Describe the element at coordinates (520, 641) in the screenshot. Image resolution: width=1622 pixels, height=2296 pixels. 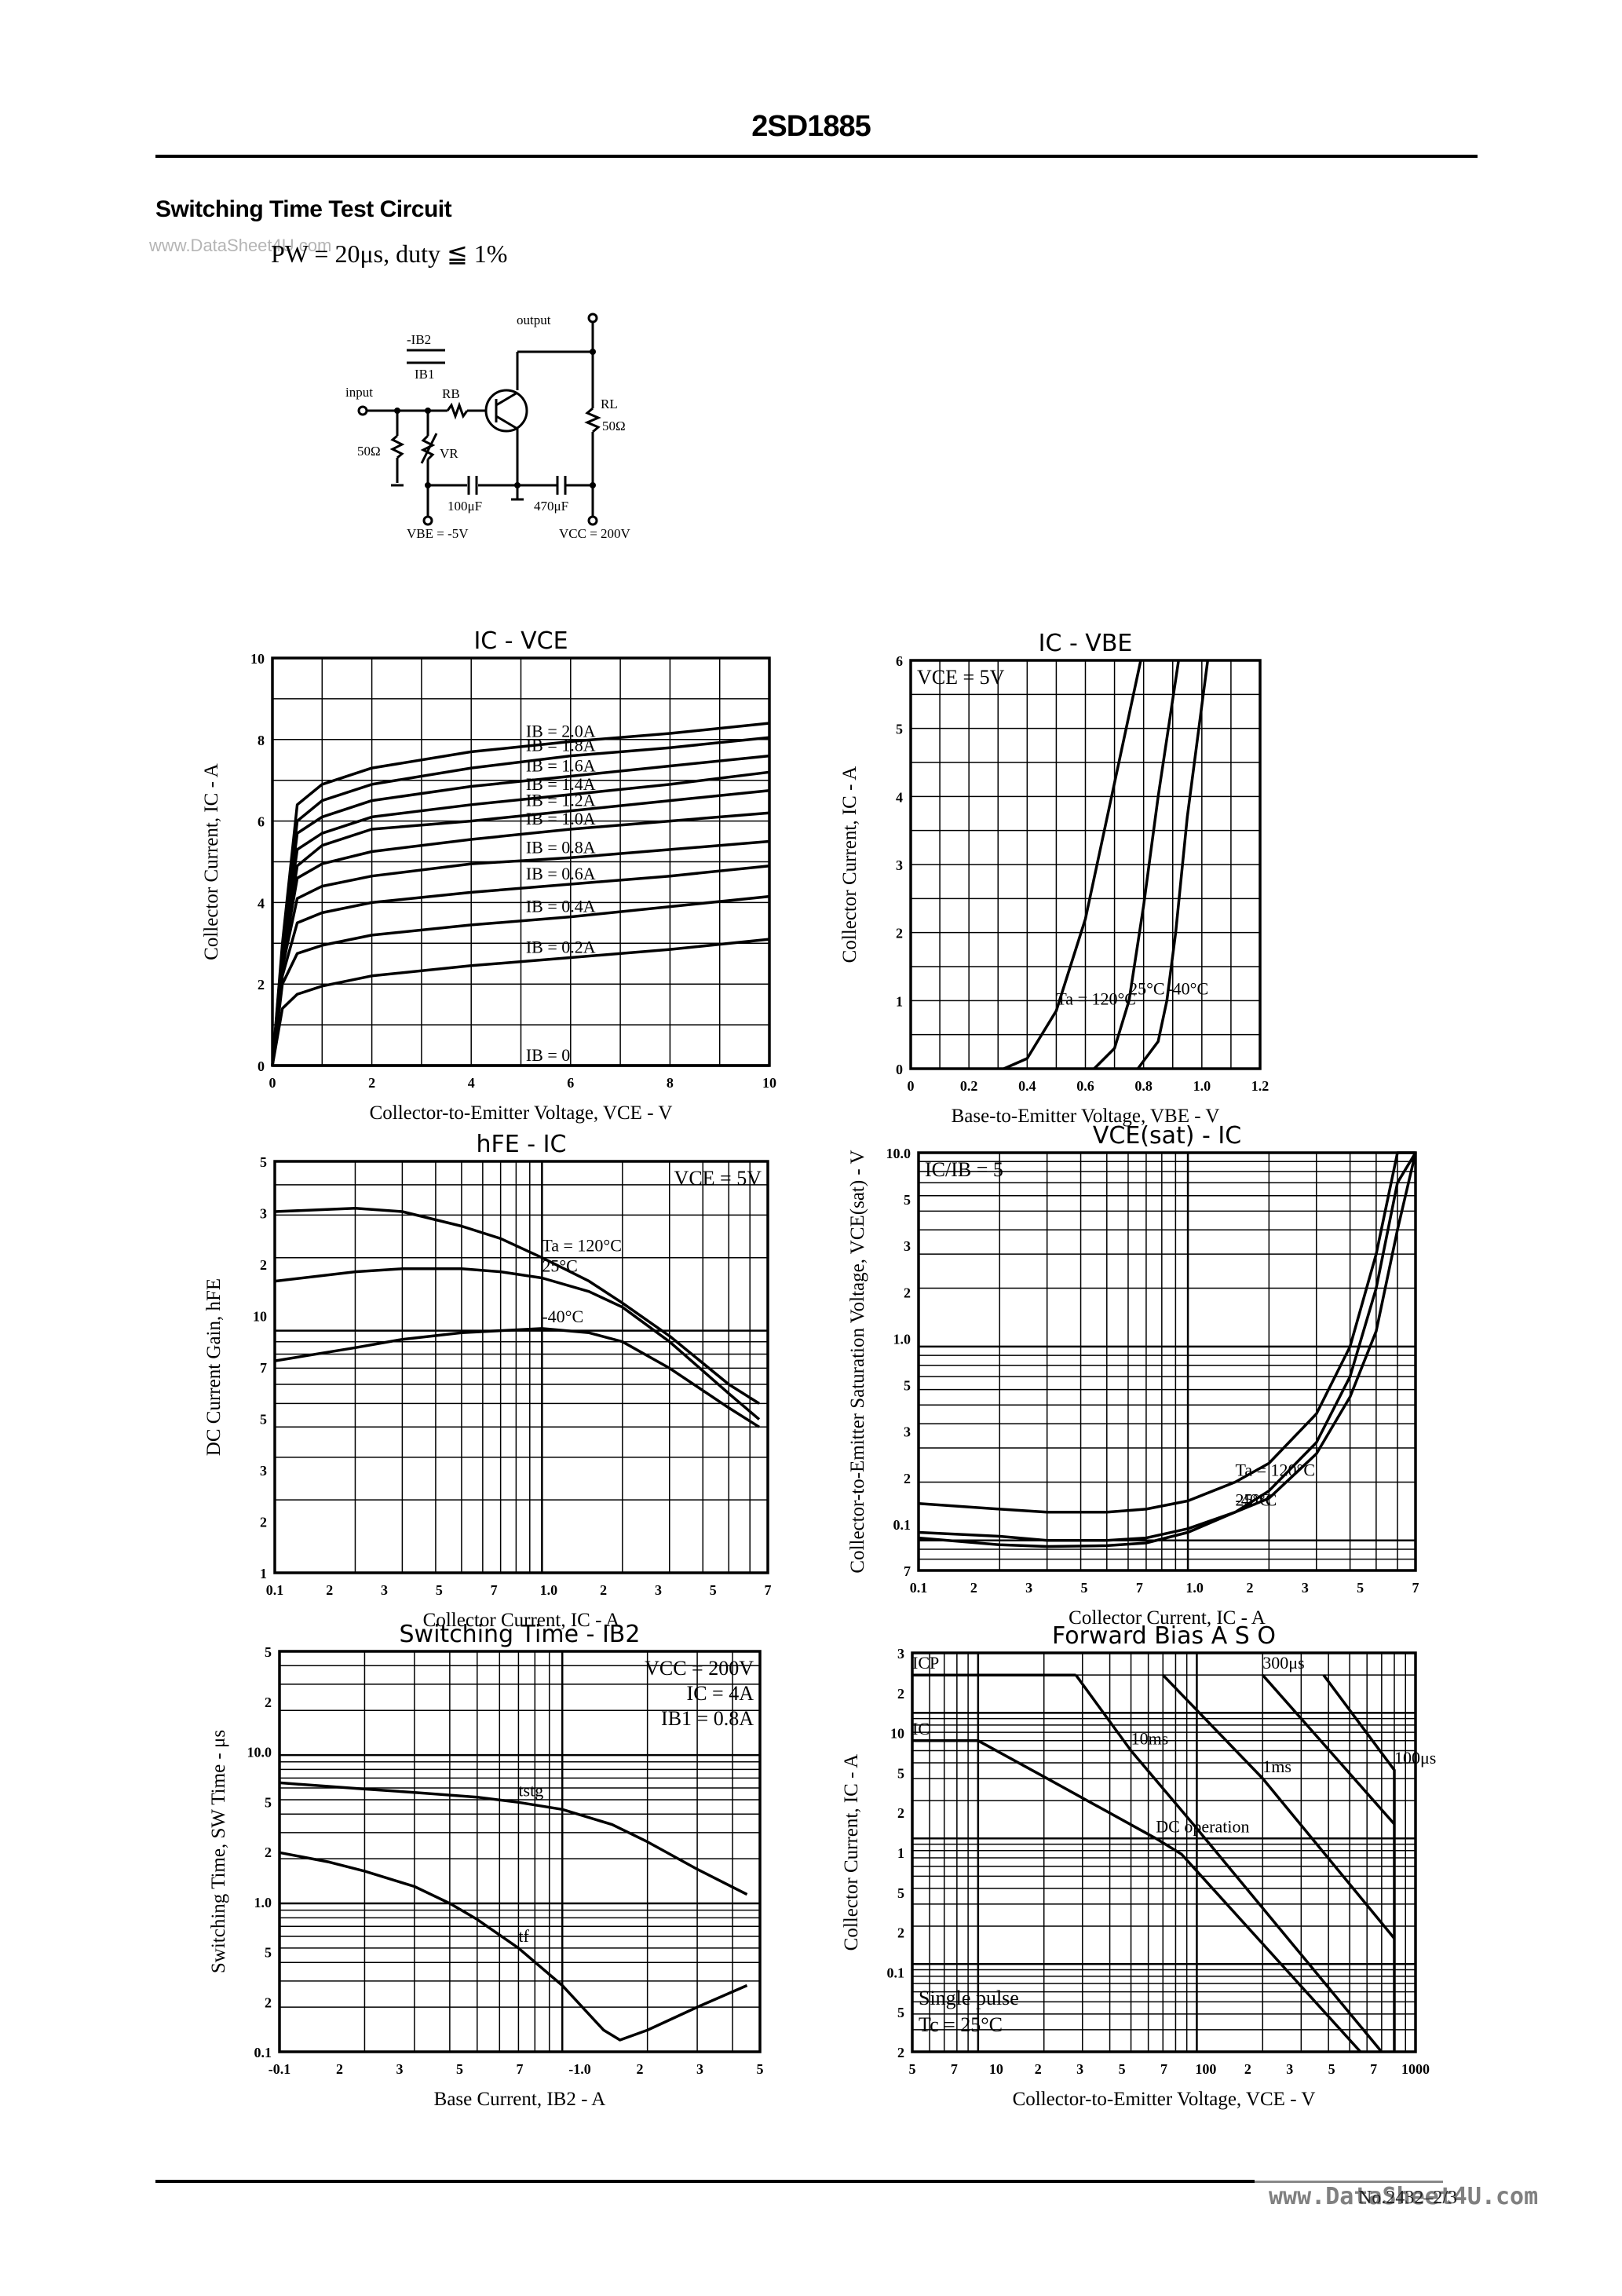
I see `chart-title: IC - VCE` at that location.